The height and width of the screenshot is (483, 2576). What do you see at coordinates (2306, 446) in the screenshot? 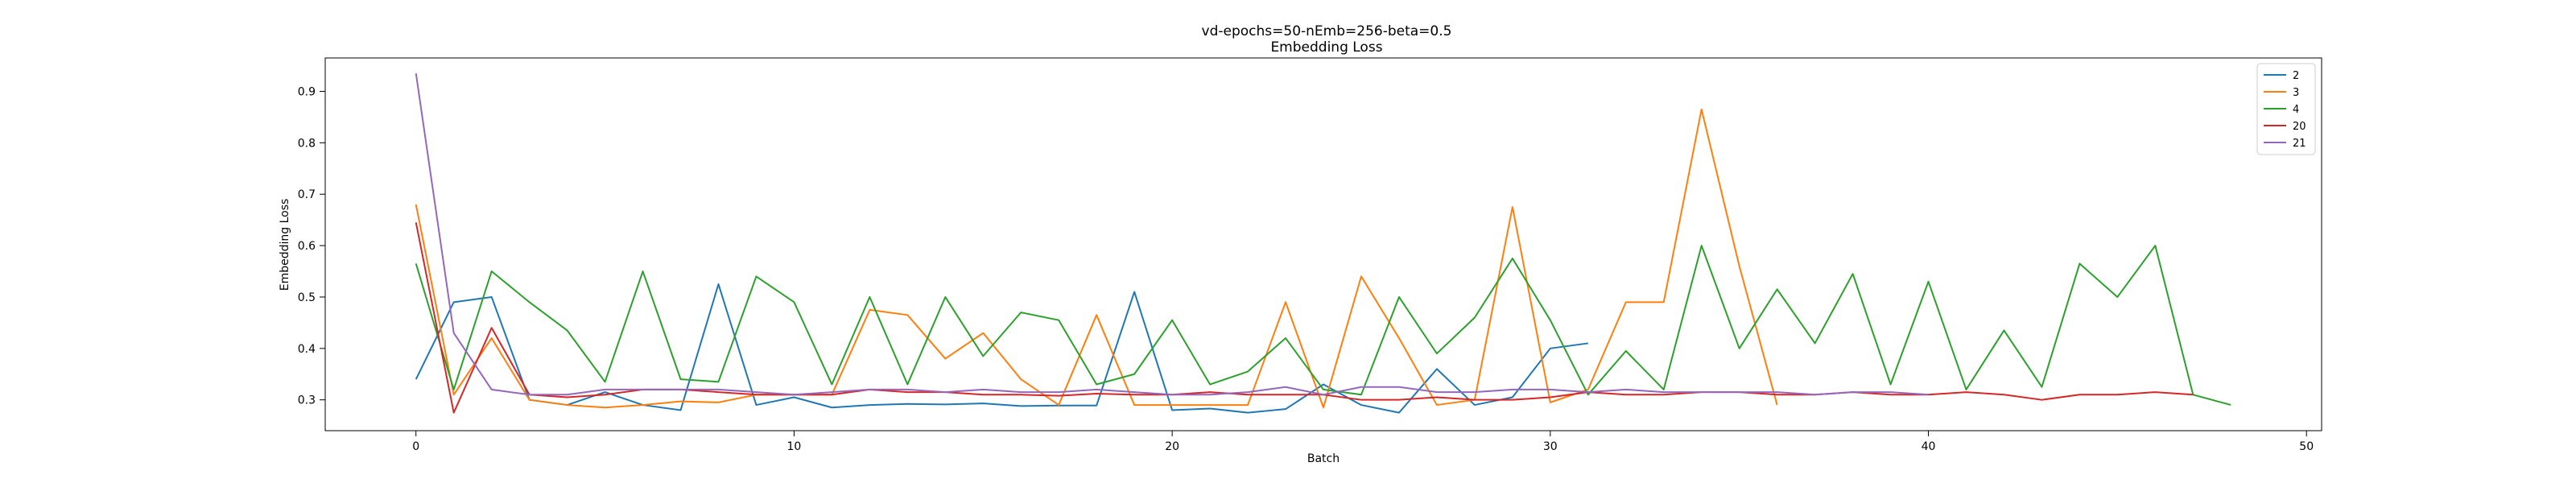
I see `x-tick-label: 50` at bounding box center [2306, 446].